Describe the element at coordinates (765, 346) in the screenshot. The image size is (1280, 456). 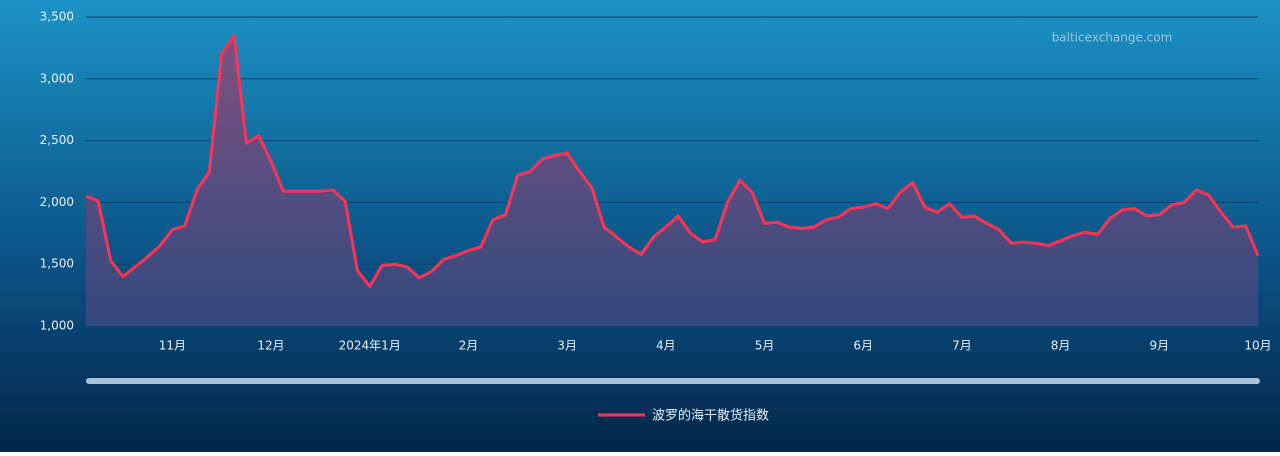
I see `x-tick-label: 5月` at that location.